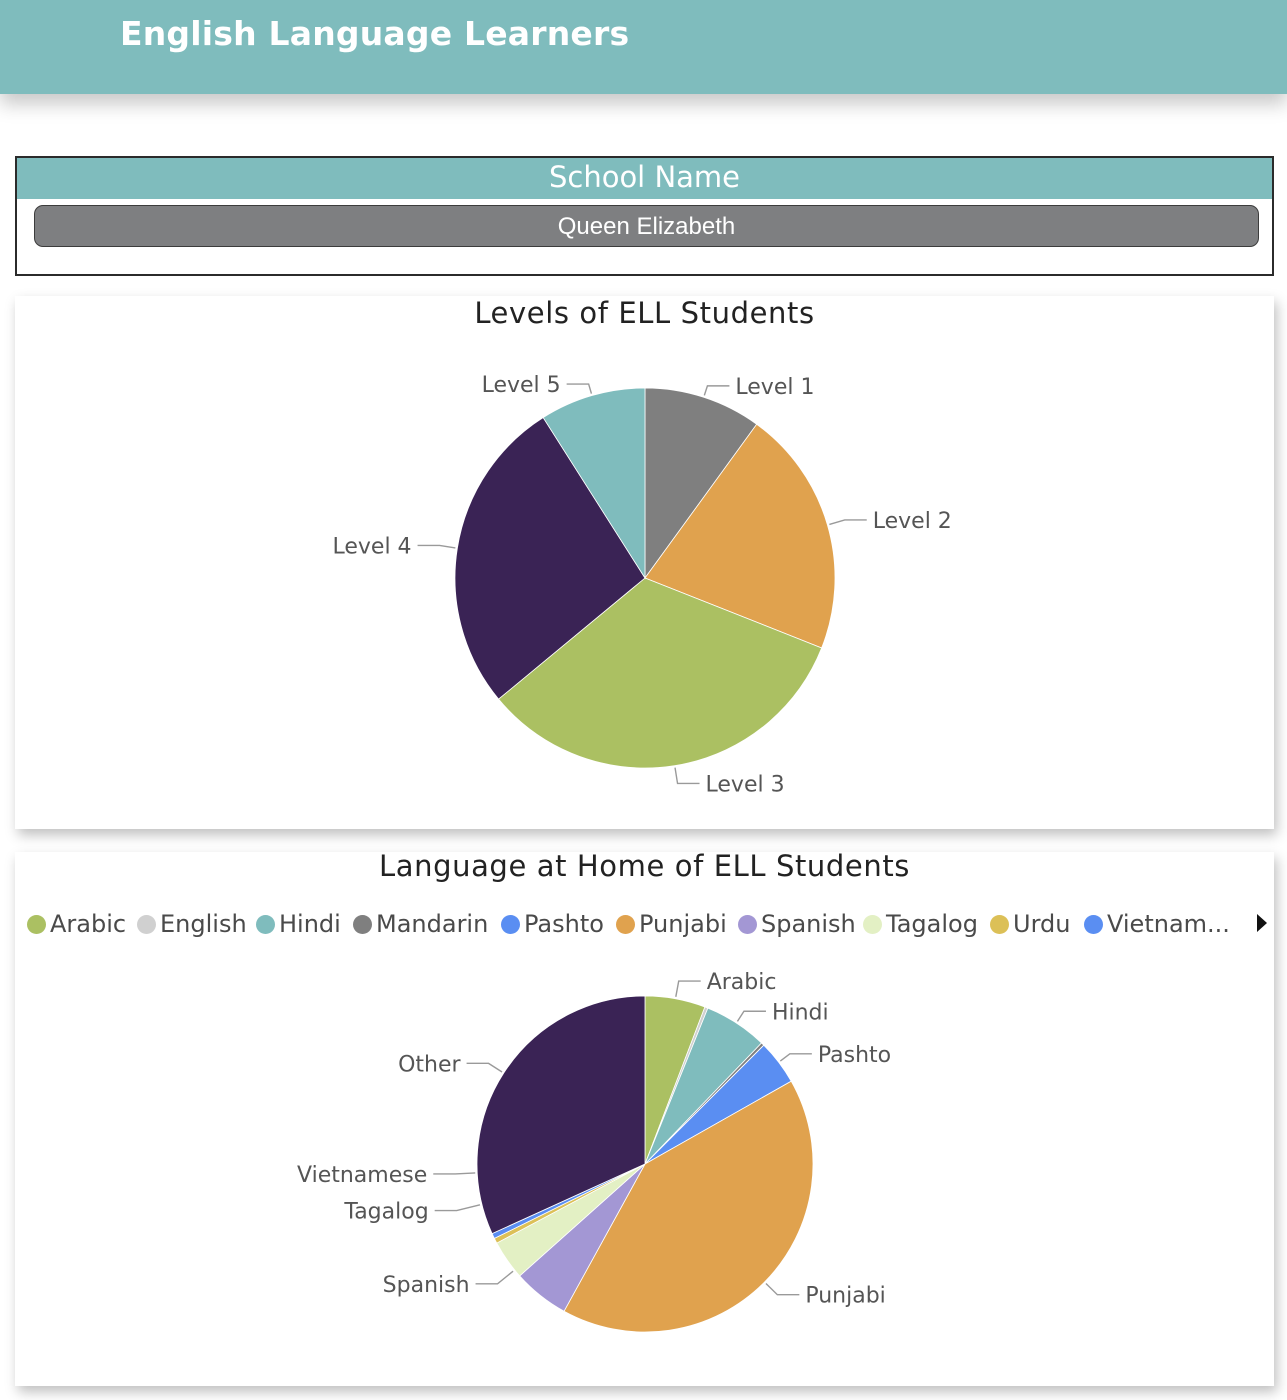  I want to click on app-header: English Language Learners, so click(643, 47).